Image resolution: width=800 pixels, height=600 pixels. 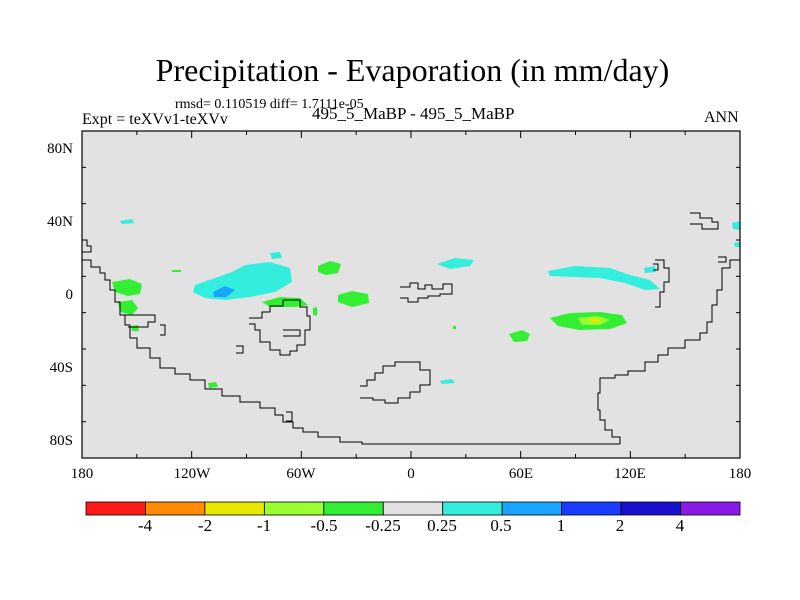 I want to click on colorbar-label: 4, so click(x=680, y=525).